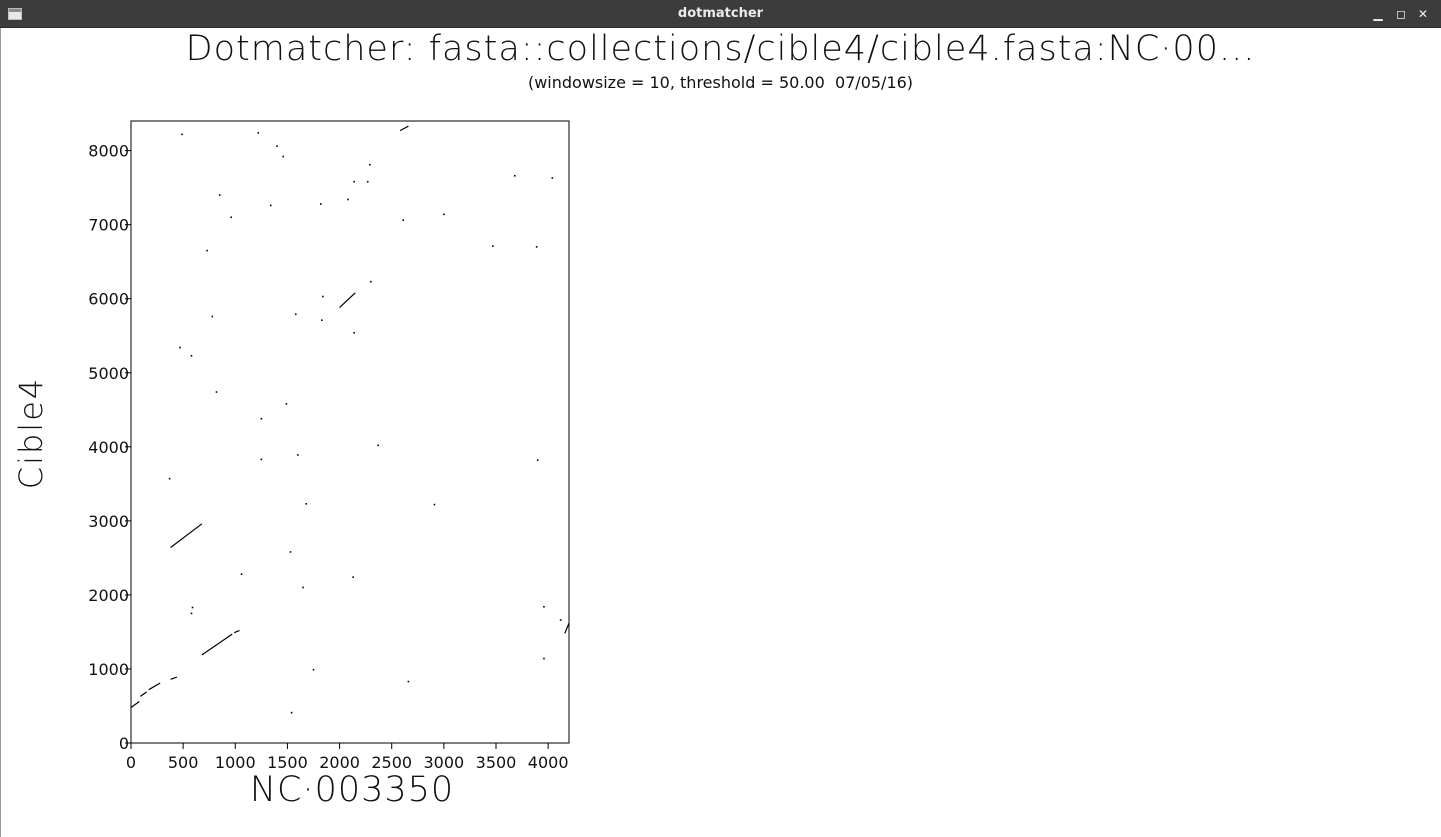 The height and width of the screenshot is (837, 1441). What do you see at coordinates (108, 447) in the screenshot?
I see `y-tick-label: 4000` at bounding box center [108, 447].